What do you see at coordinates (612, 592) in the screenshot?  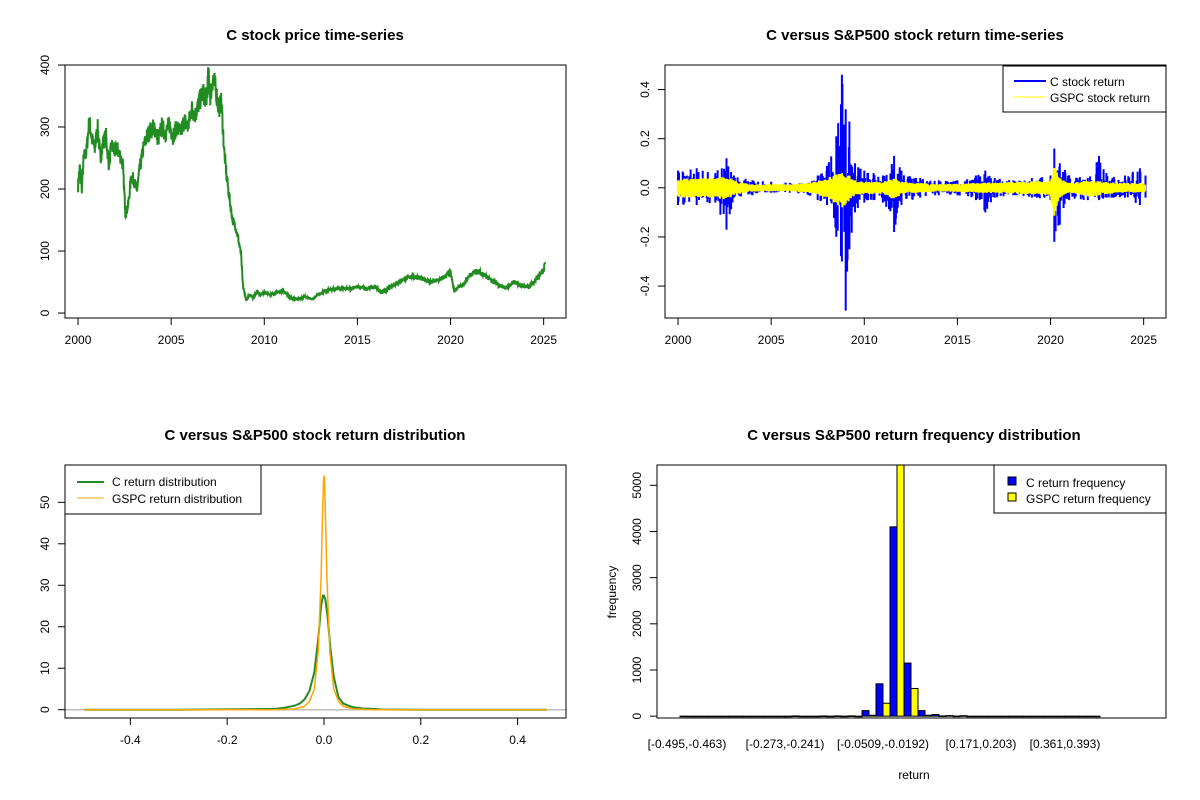 I see `histogram-y-label: frequency` at bounding box center [612, 592].